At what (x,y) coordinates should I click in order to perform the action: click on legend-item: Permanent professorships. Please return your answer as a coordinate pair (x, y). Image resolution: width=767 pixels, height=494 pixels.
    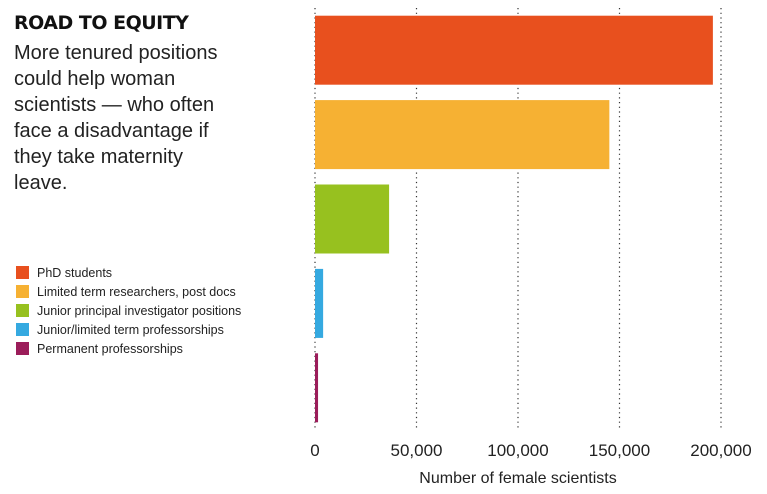
    Looking at the image, I should click on (128, 348).